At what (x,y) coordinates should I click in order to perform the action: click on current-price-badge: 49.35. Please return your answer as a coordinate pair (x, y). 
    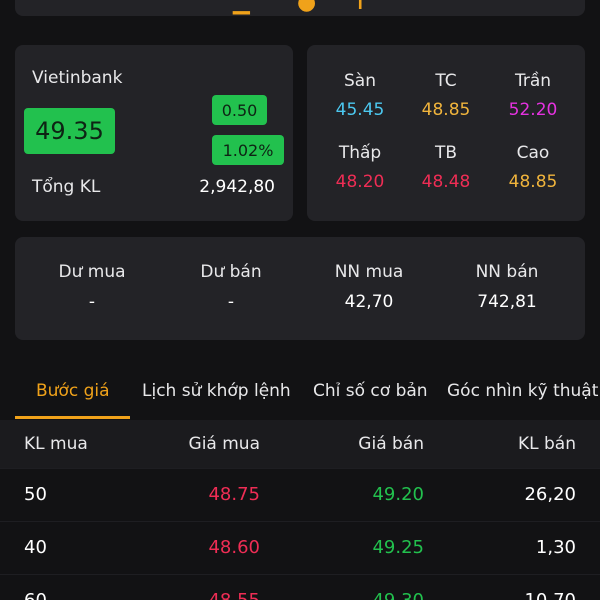
    Looking at the image, I should click on (69, 131).